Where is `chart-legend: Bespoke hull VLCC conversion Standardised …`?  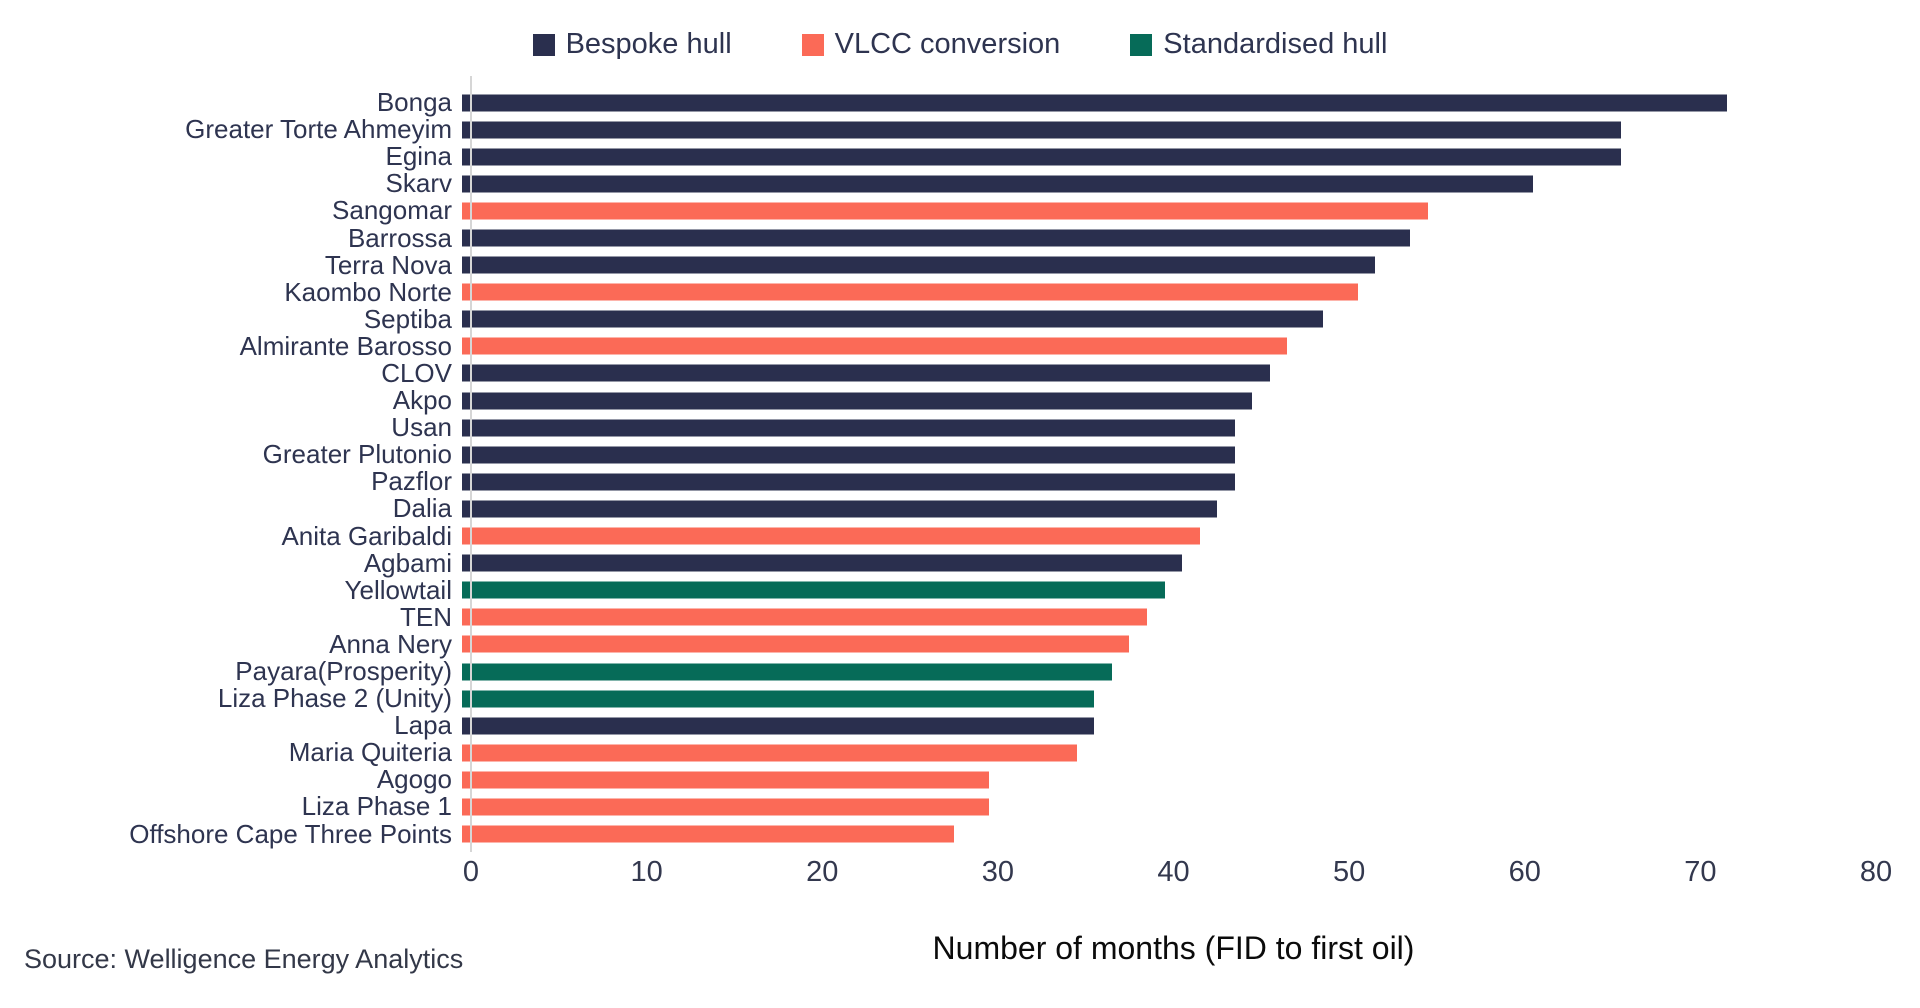
chart-legend: Bespoke hull VLCC conversion Standardised … is located at coordinates (960, 44).